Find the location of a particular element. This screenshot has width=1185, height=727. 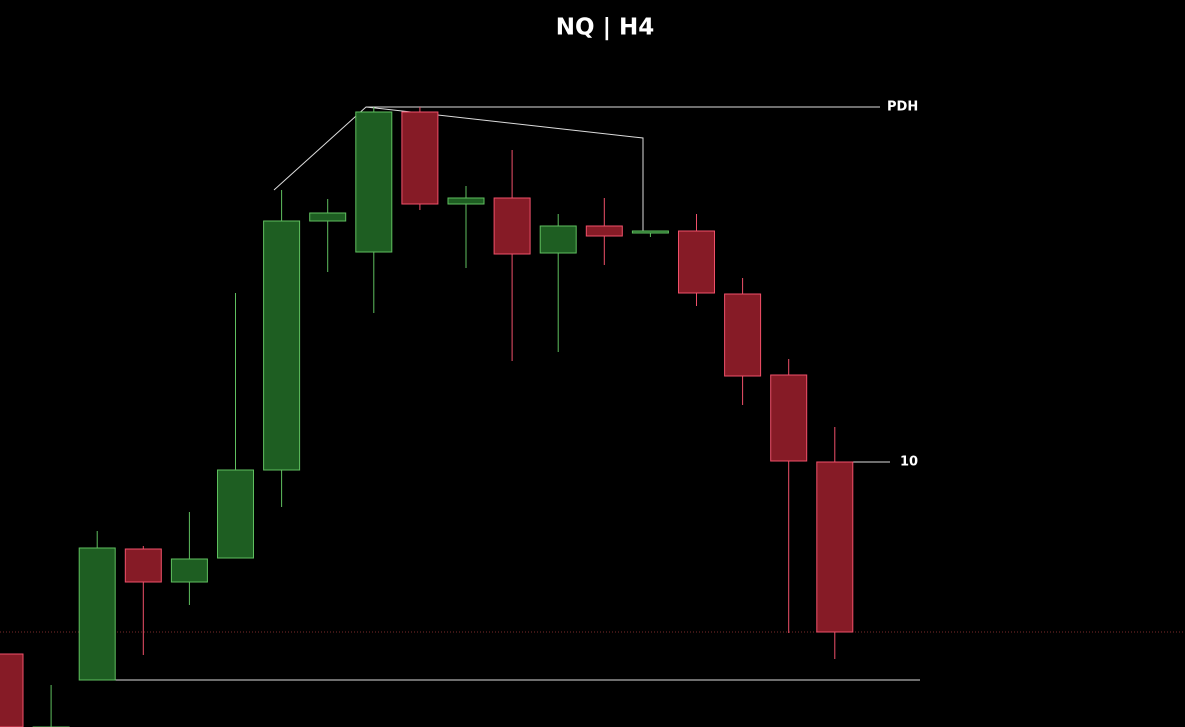

chart-title: NQ | H4 is located at coordinates (605, 28).